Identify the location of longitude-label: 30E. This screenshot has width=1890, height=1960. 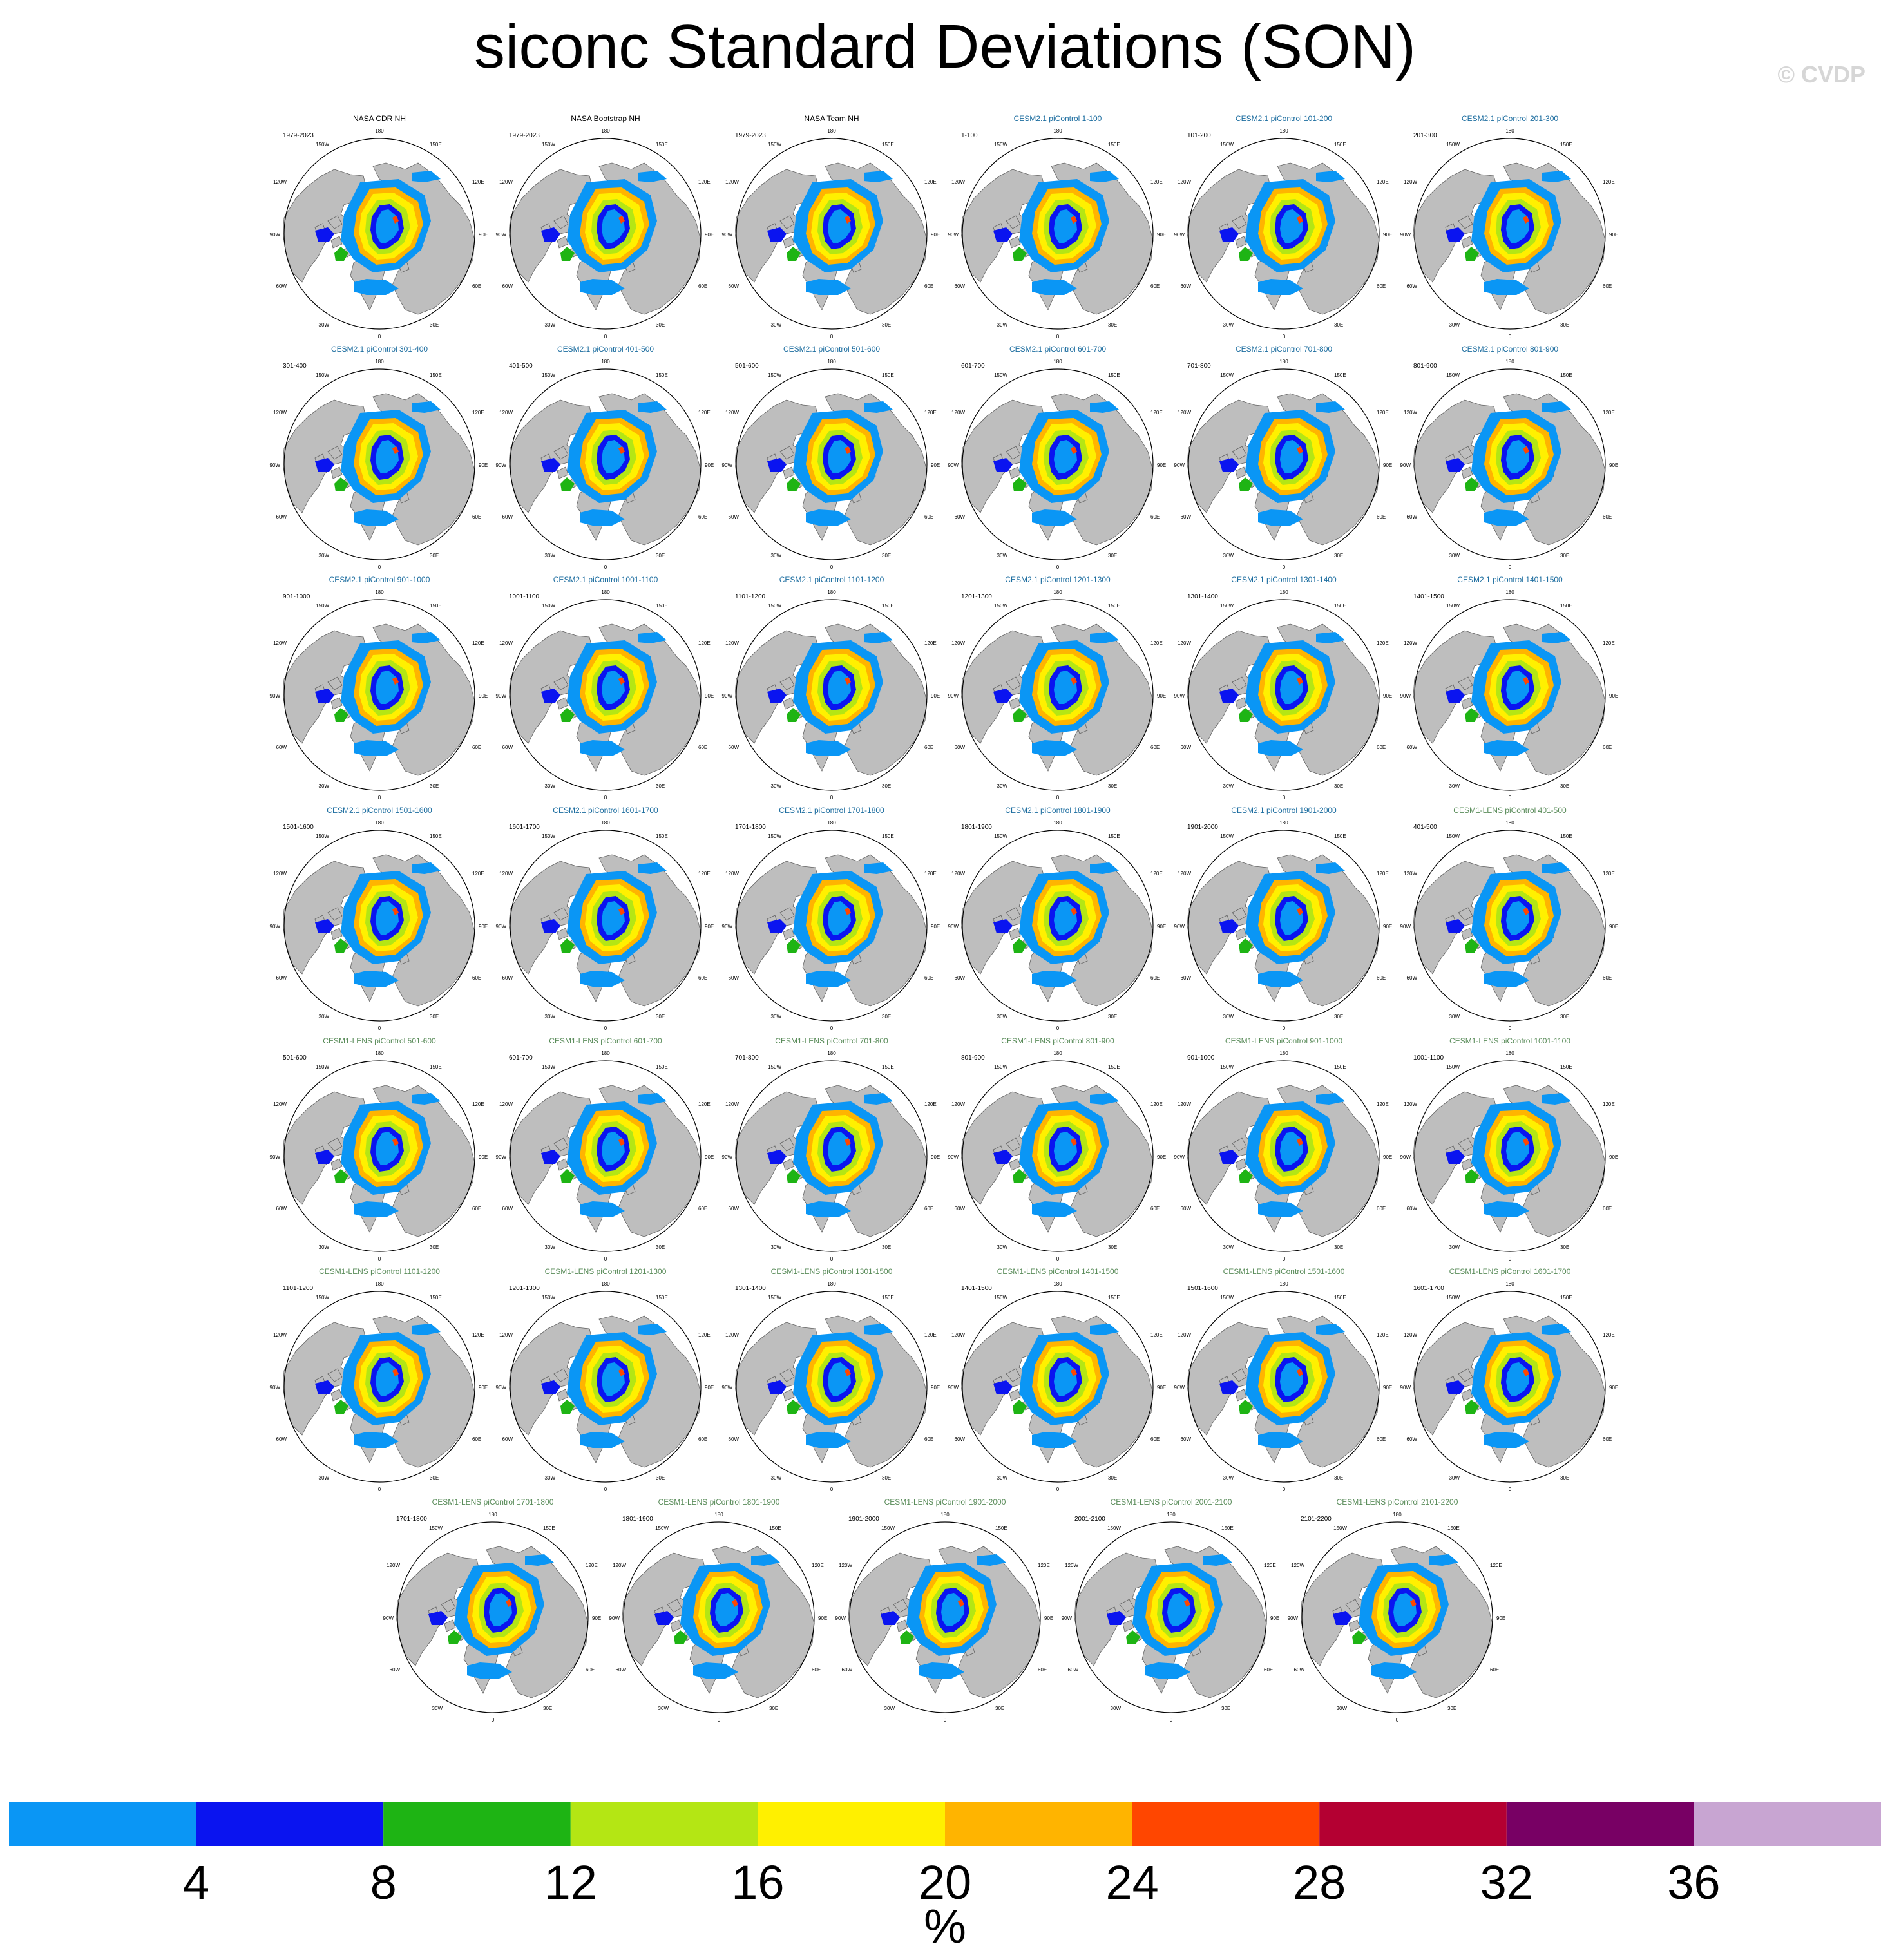
(1564, 1247).